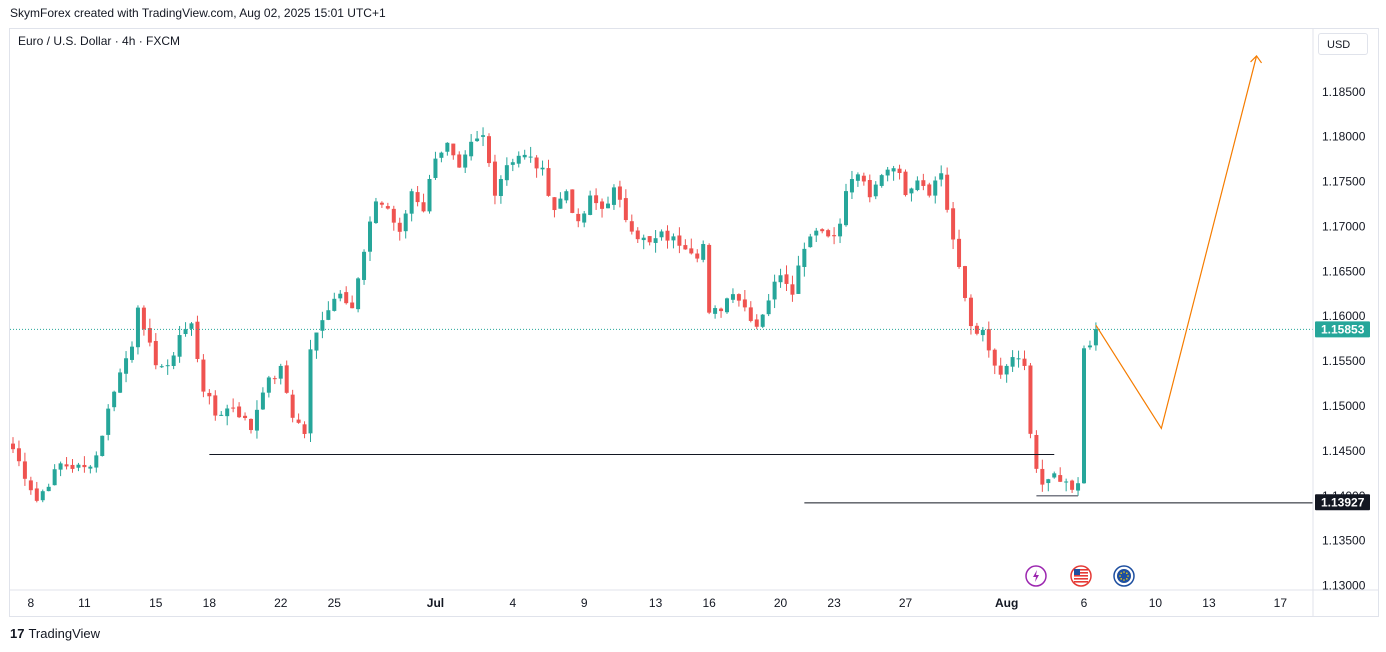 This screenshot has height=652, width=1386. Describe the element at coordinates (1176, 242) in the screenshot. I see `projection-path` at that location.